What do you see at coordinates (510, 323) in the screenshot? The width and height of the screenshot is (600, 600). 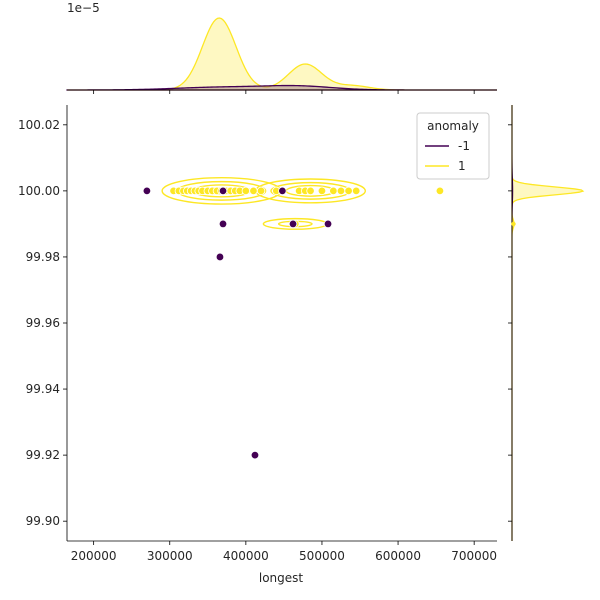 I see `right-marginal-ticks` at bounding box center [510, 323].